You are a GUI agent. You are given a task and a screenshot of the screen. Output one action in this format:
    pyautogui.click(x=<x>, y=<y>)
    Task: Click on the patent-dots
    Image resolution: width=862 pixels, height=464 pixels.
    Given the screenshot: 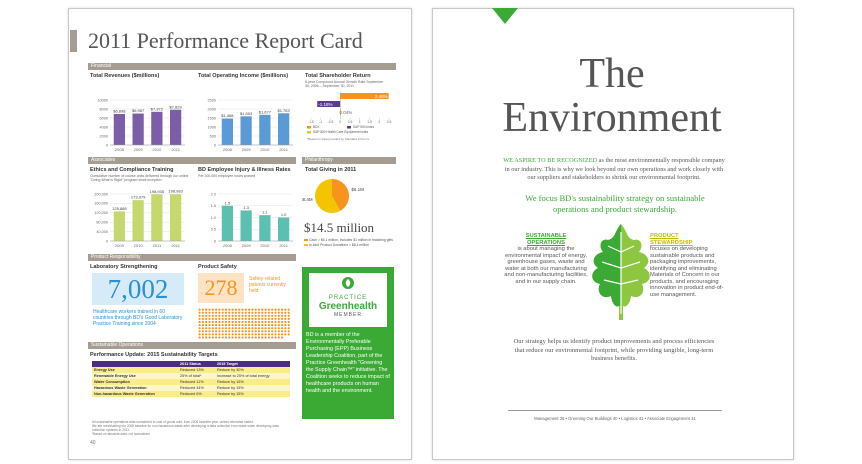 What is the action you would take?
    pyautogui.click(x=244, y=323)
    